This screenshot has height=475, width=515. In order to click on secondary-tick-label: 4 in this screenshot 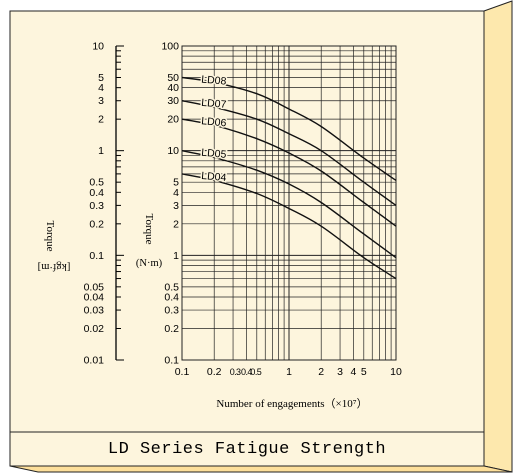, I will do `click(101, 88)`.